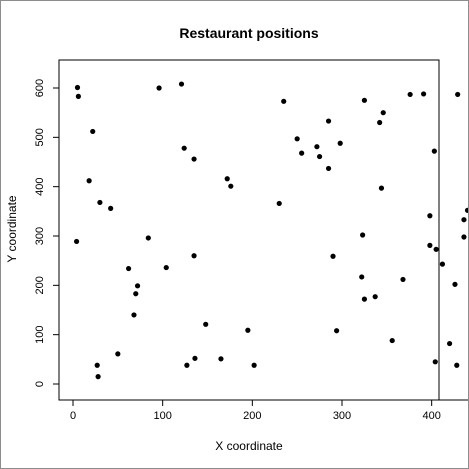 The image size is (469, 469). What do you see at coordinates (12, 228) in the screenshot?
I see `y-axis-label: Y coordinate` at bounding box center [12, 228].